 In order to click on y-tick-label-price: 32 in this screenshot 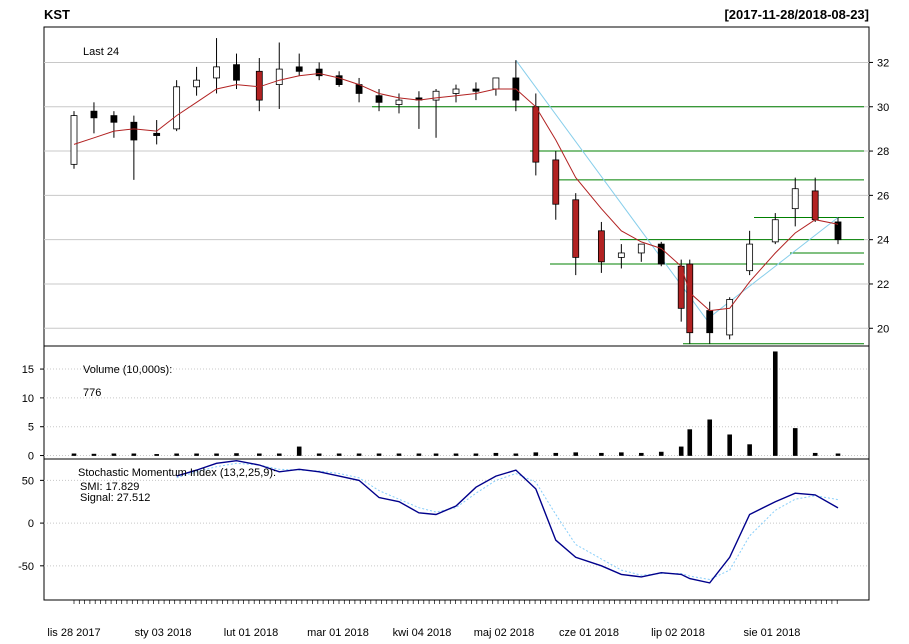, I will do `click(883, 63)`.